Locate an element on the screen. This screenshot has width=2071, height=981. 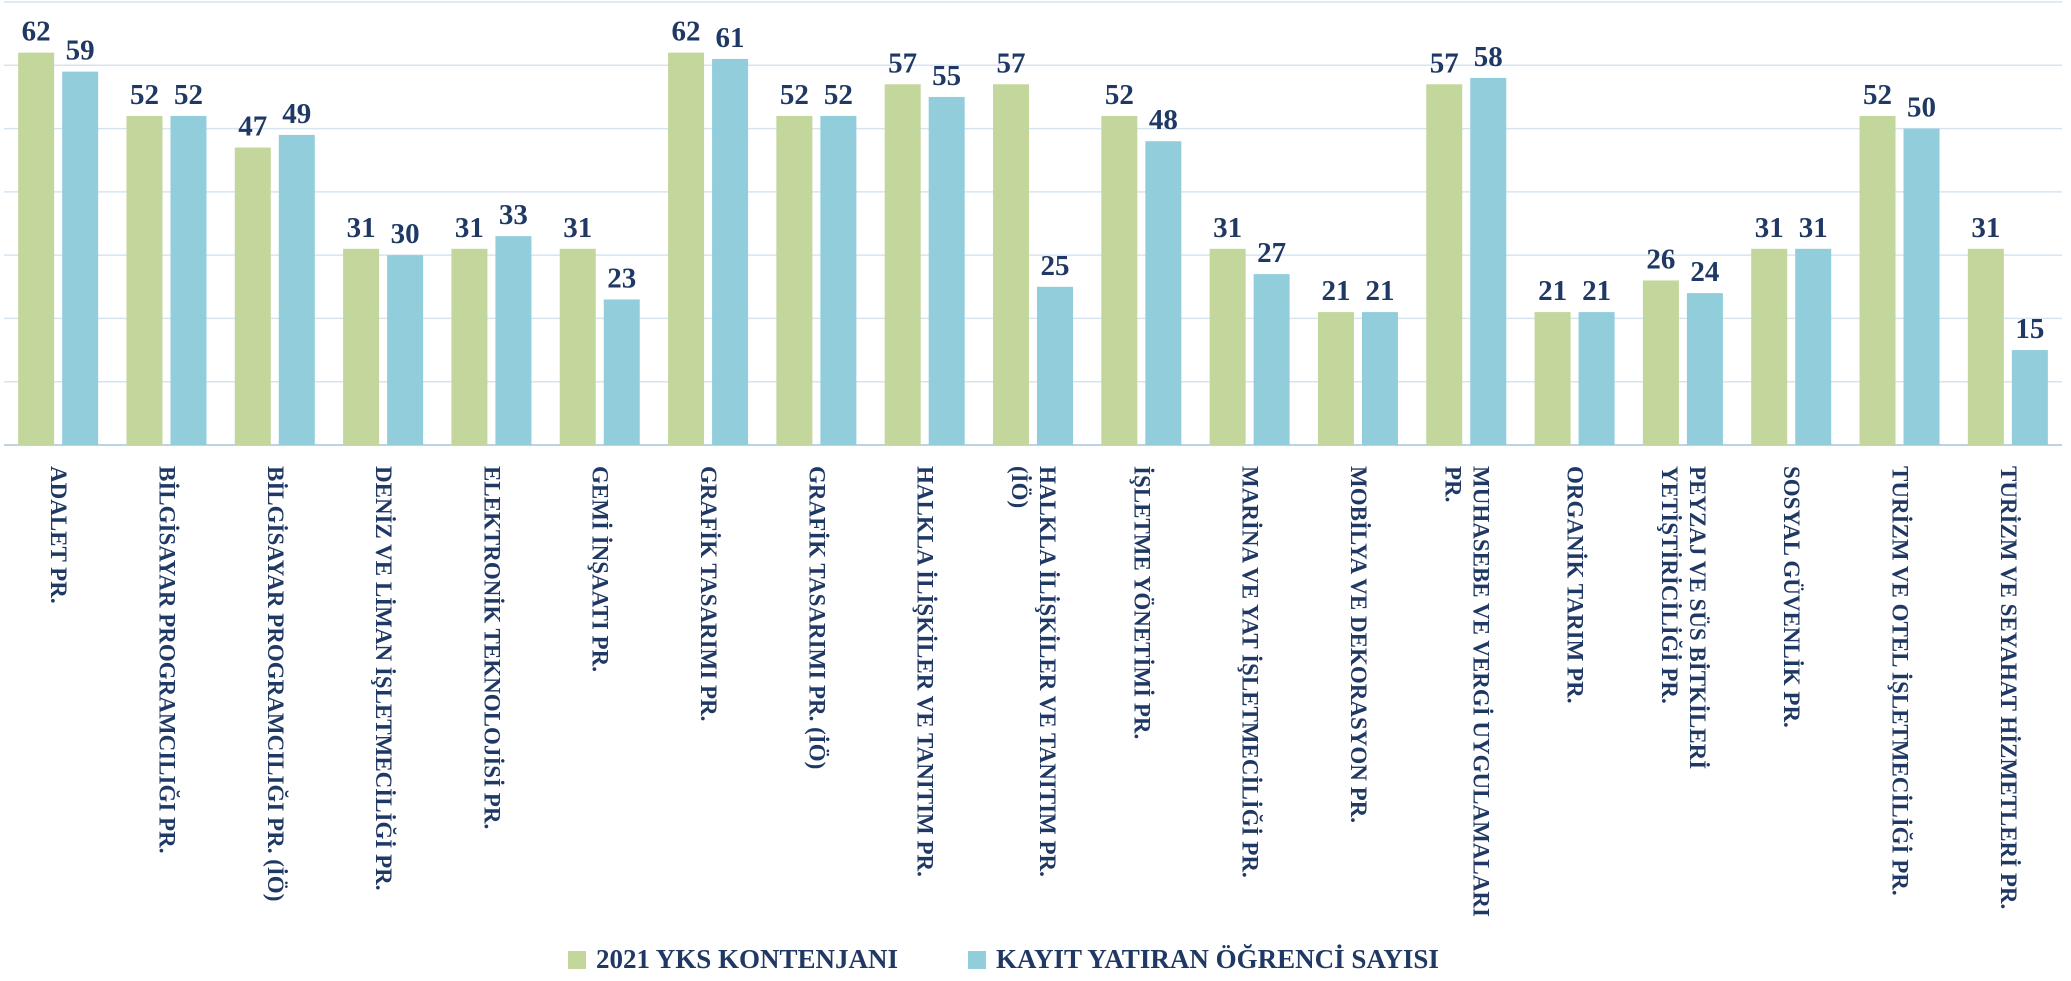
x-tick-label: İŞLETME YÖNETİMİ PR. is located at coordinates (1142, 603).